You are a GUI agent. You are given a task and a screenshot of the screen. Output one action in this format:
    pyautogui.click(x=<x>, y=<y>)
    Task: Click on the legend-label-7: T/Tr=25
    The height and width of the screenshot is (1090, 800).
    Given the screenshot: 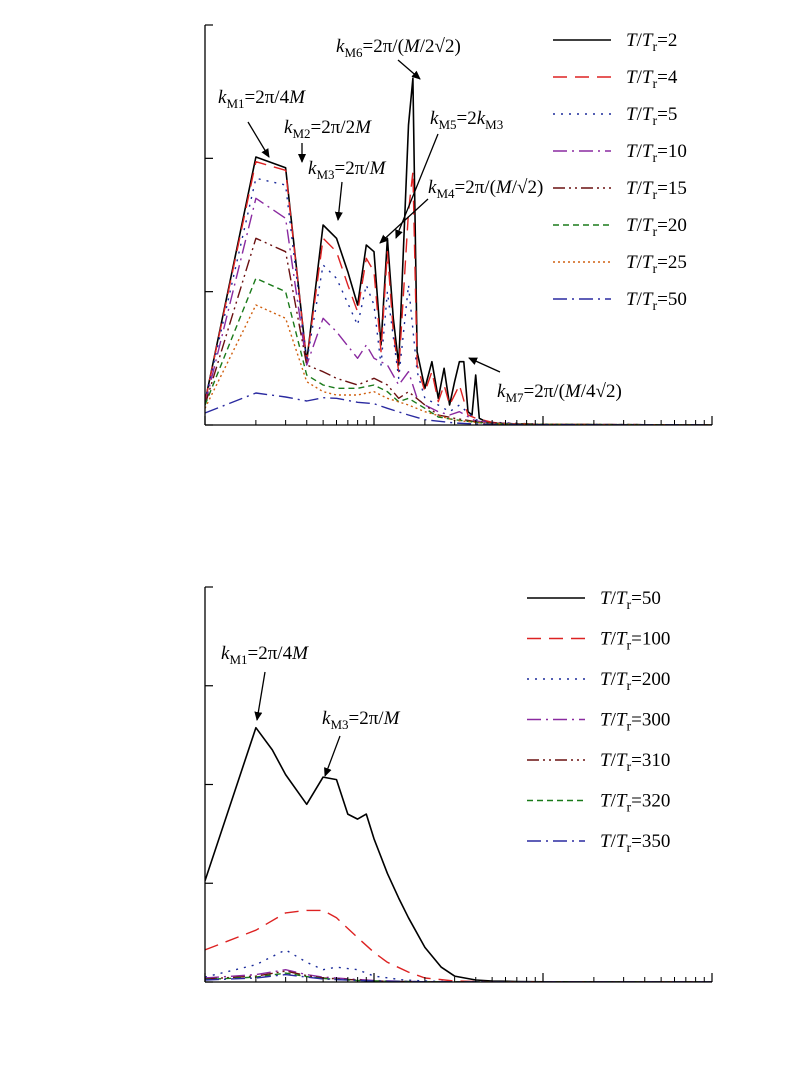 What is the action you would take?
    pyautogui.click(x=656, y=264)
    